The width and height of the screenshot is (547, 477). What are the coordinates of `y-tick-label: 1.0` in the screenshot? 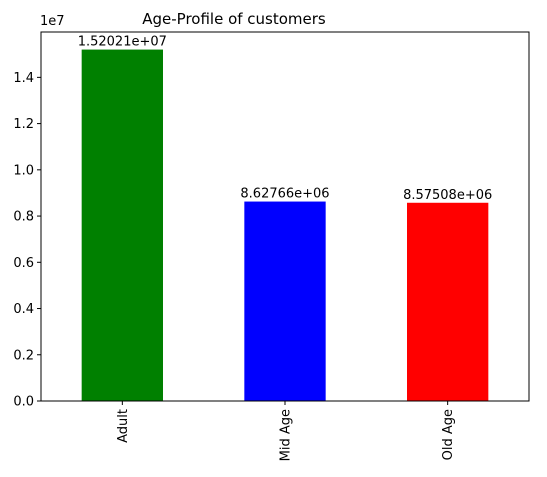 It's located at (23, 170).